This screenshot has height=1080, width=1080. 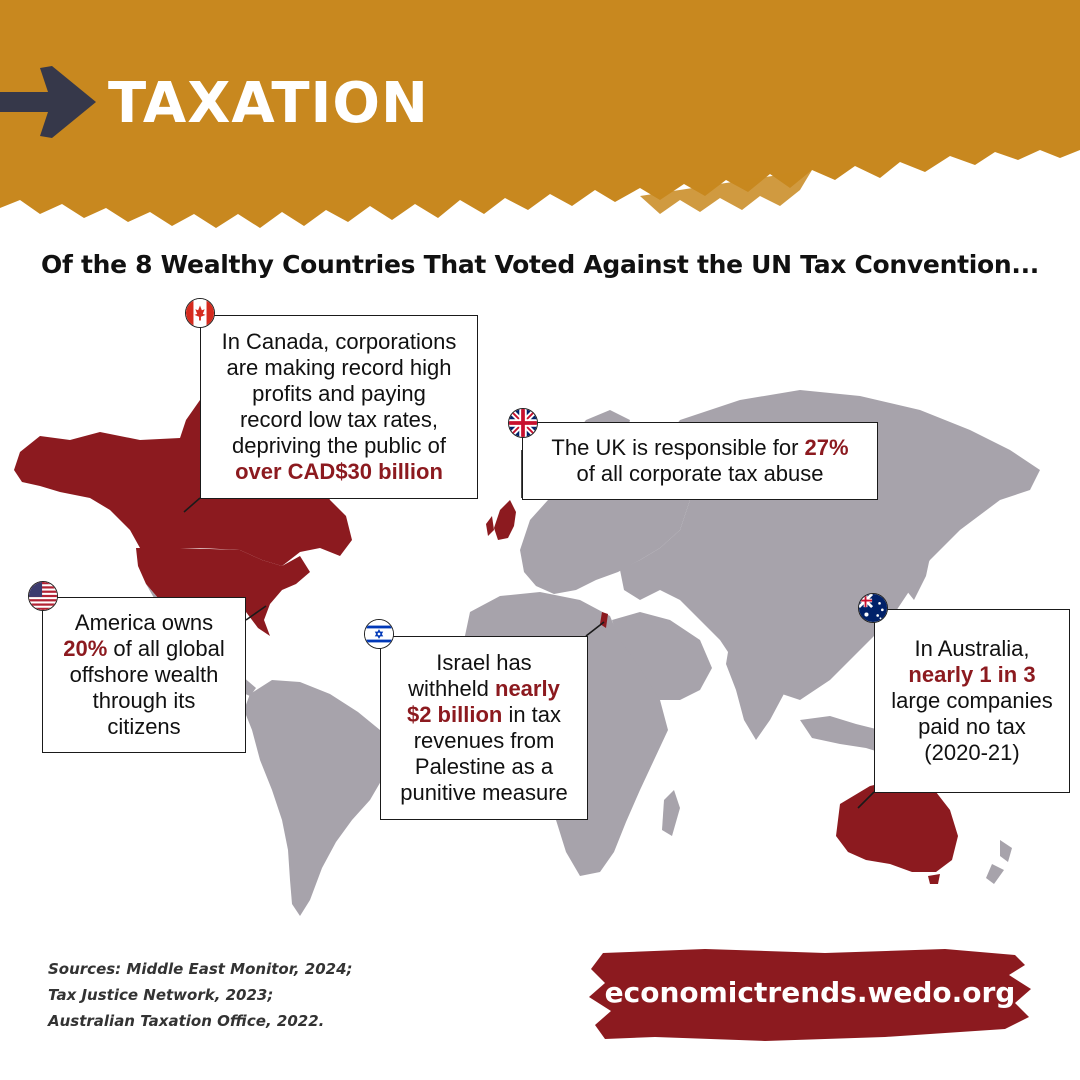 What do you see at coordinates (873, 608) in the screenshot?
I see `australia-flag-icon` at bounding box center [873, 608].